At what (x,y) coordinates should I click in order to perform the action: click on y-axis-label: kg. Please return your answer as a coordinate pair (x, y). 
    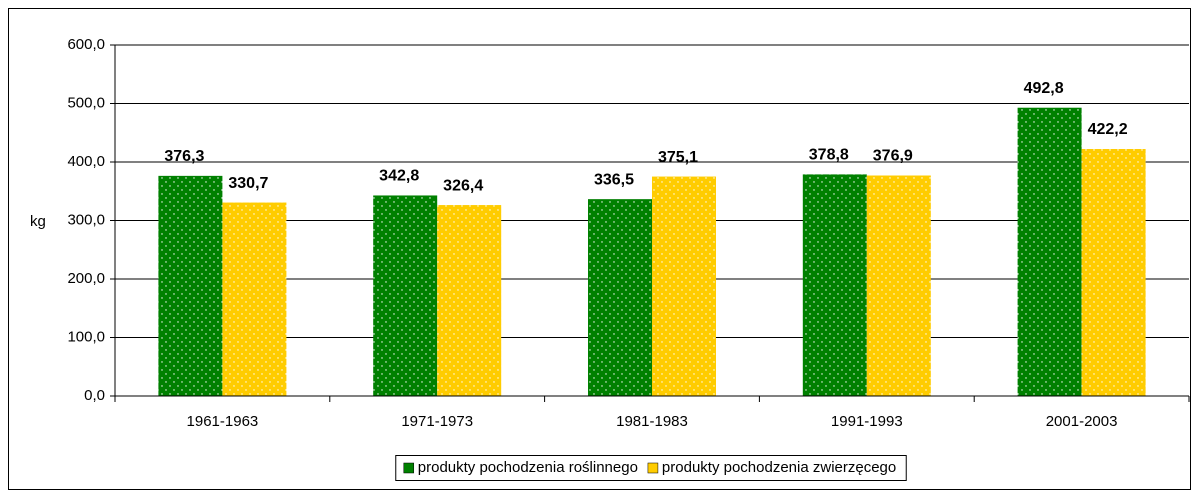
    Looking at the image, I should click on (38, 221).